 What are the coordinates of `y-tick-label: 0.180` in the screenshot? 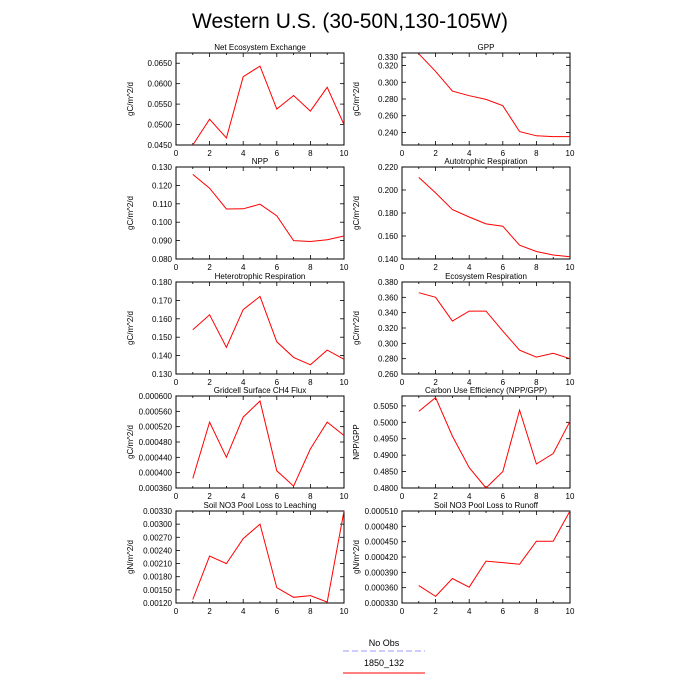 It's located at (162, 282).